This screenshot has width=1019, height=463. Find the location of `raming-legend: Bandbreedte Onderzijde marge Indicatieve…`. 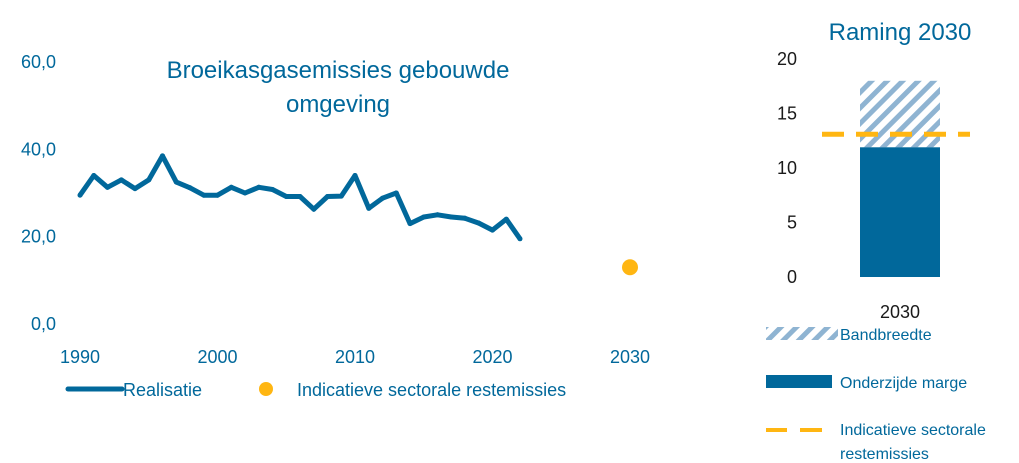

raming-legend: Bandbreedte Onderzijde marge Indicatieve… is located at coordinates (876, 395).